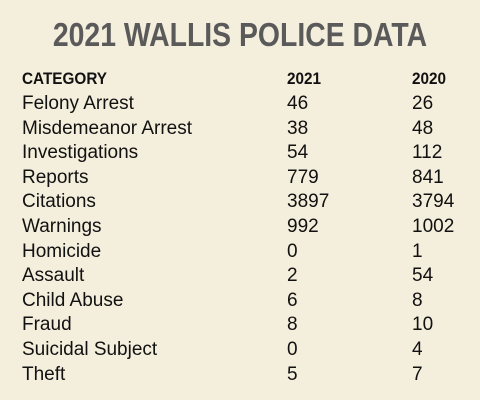 This screenshot has width=480, height=400. I want to click on category-cell: Felony Arrest, so click(78, 103).